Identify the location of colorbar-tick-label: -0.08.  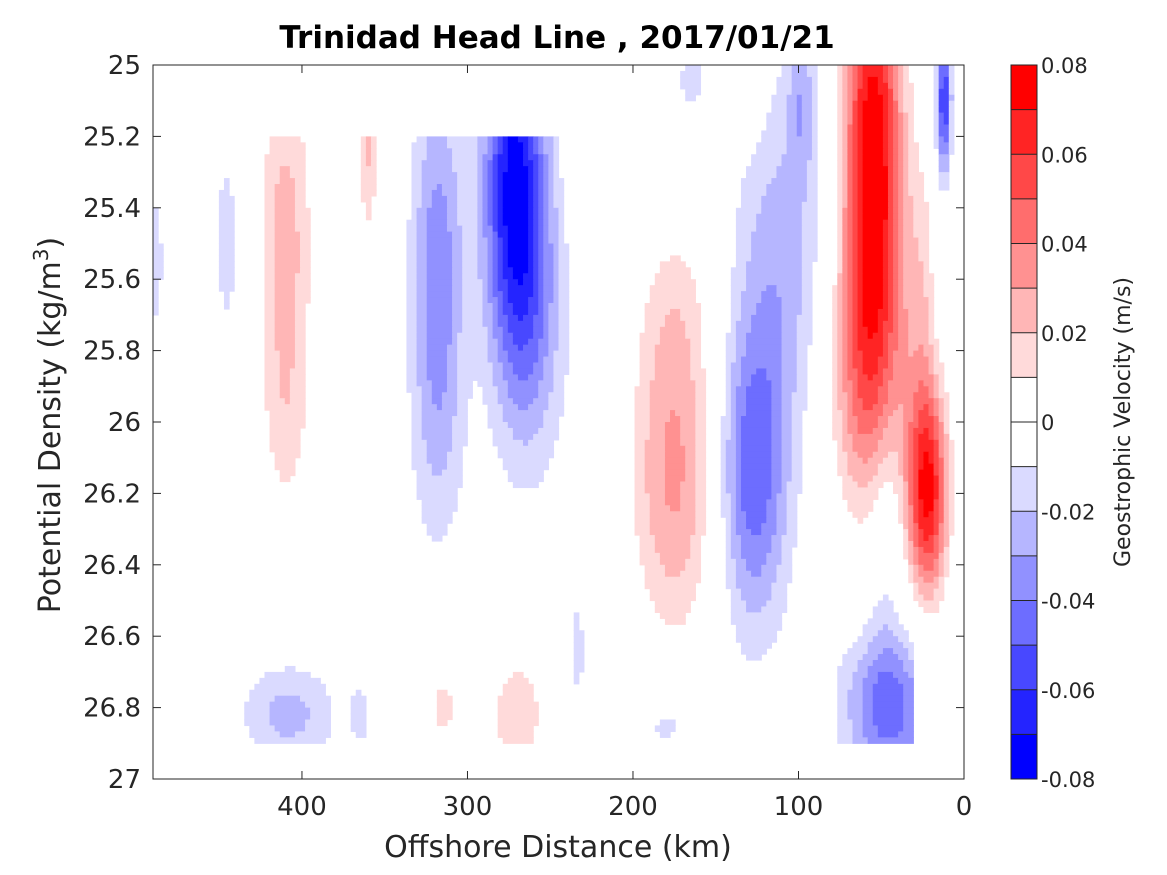
(1068, 780).